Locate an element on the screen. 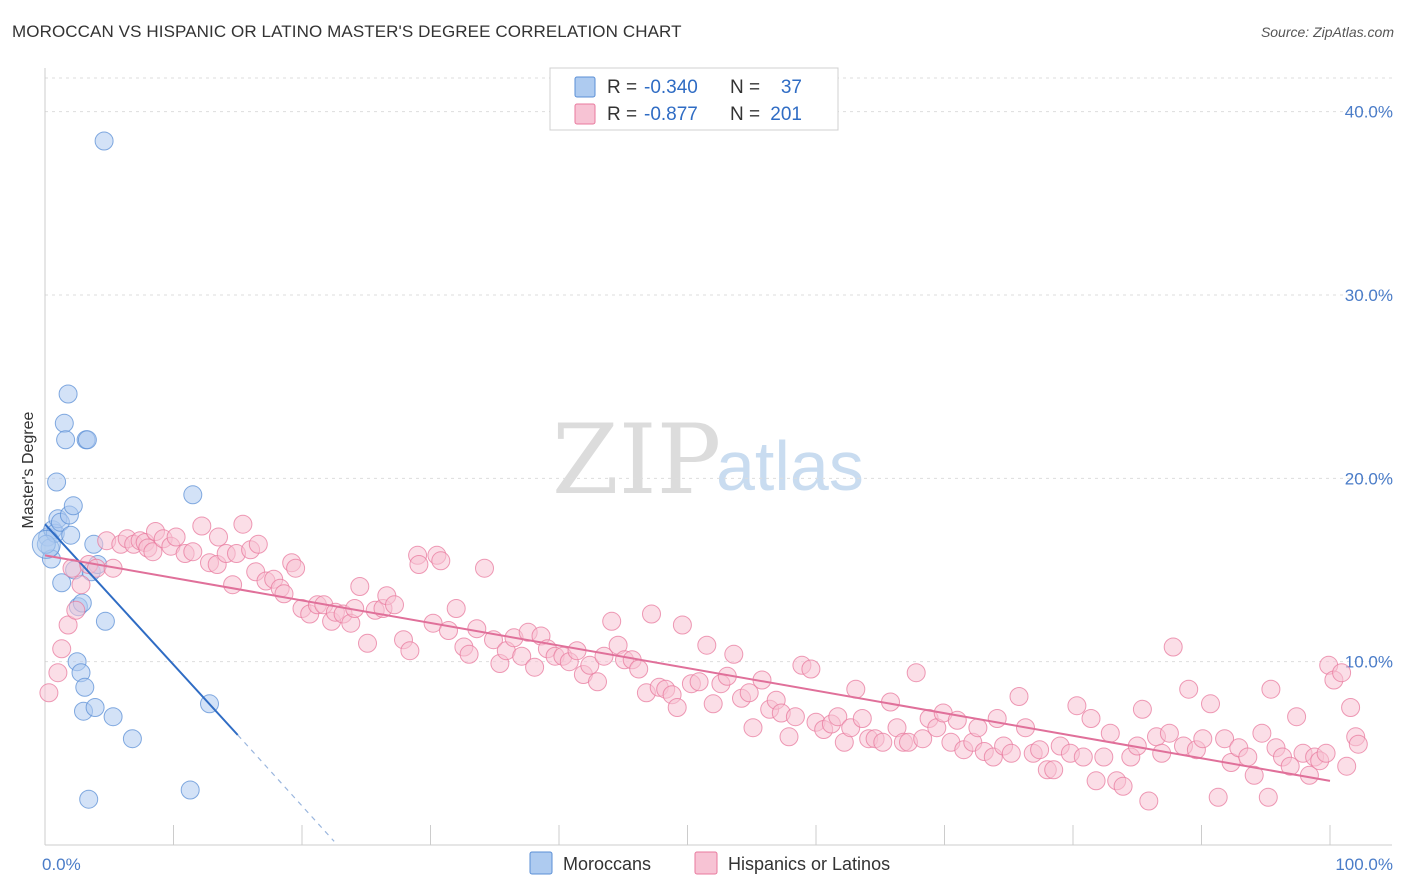  series-legend-swatch is located at coordinates (706, 863).